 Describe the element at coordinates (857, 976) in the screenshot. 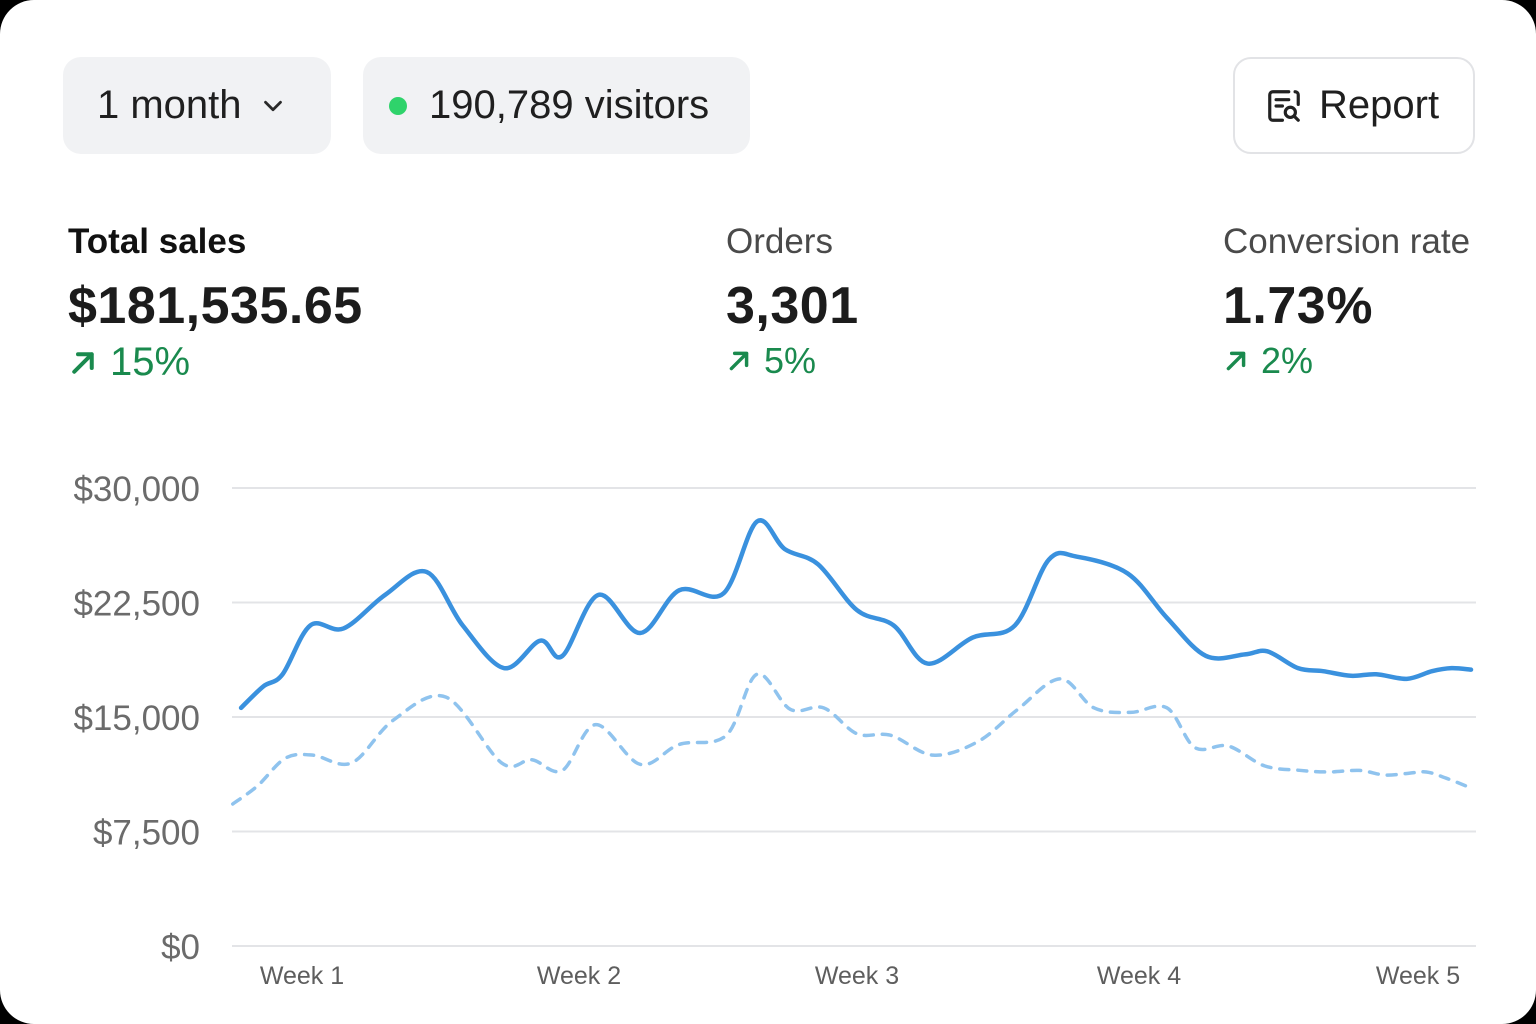

I see `x-tick-label: Week 3` at that location.